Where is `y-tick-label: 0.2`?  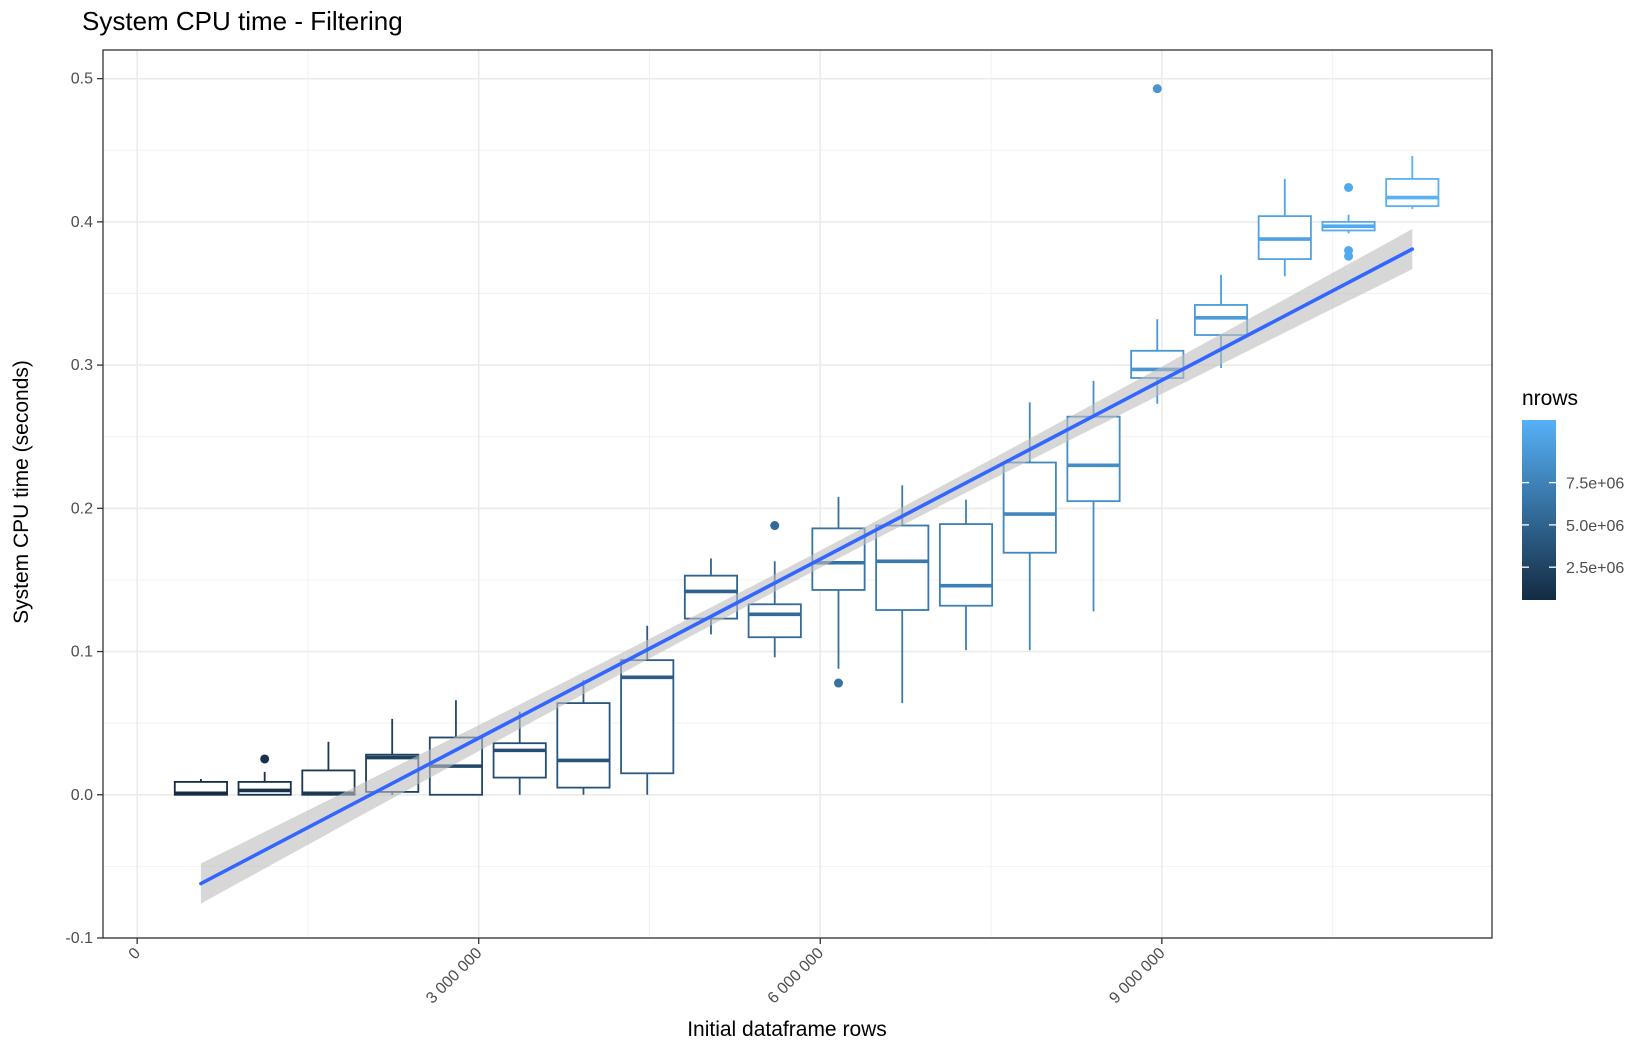 y-tick-label: 0.2 is located at coordinates (82, 508).